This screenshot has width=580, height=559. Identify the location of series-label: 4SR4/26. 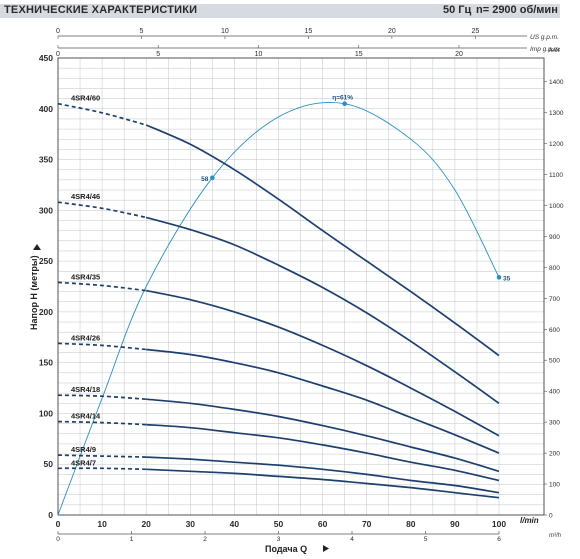
(85, 337).